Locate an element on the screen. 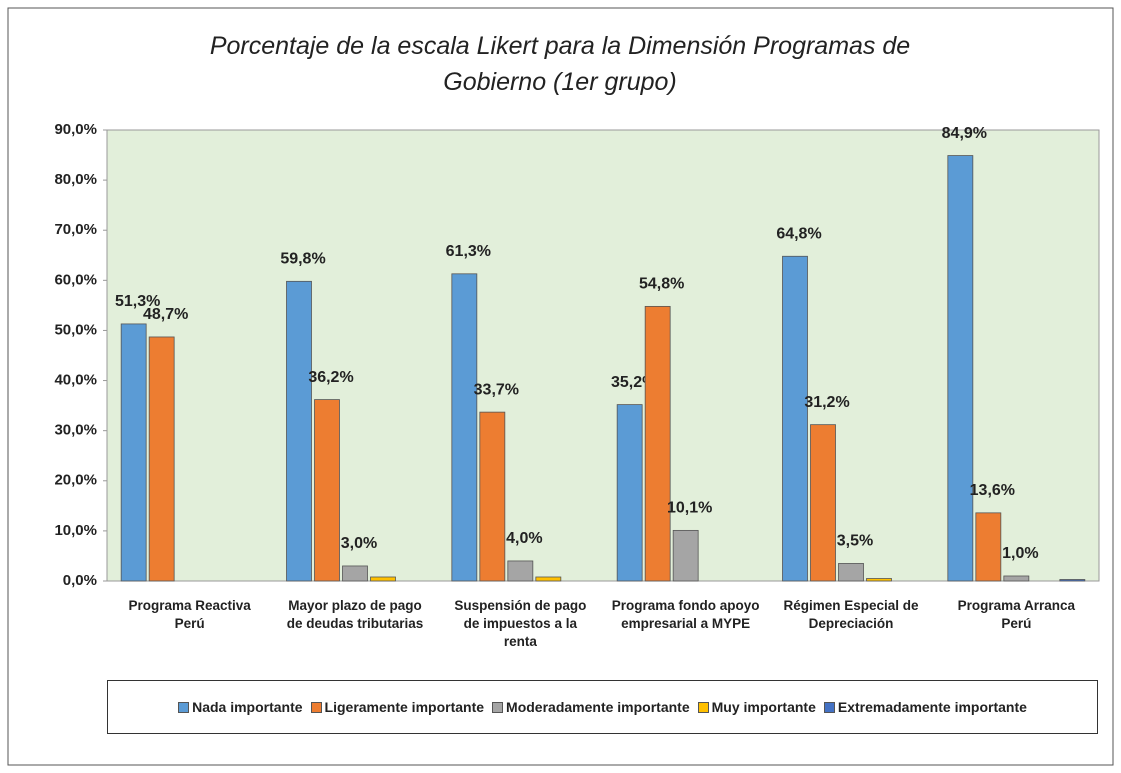 The width and height of the screenshot is (1121, 773). data-label: 64,8% is located at coordinates (798, 233).